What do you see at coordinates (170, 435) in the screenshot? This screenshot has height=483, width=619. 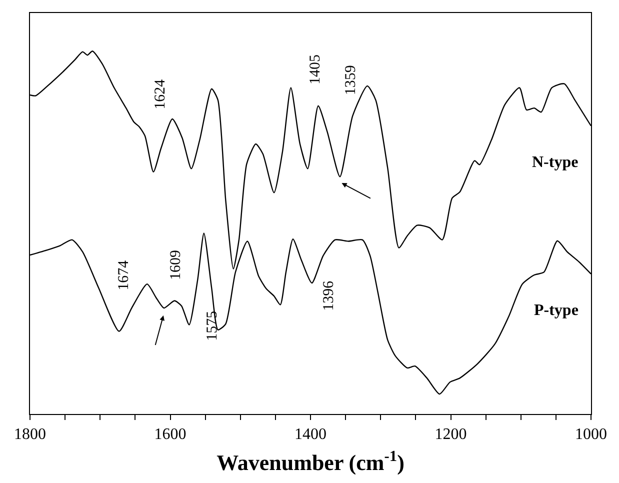 I see `x-tick-label: 1600` at bounding box center [170, 435].